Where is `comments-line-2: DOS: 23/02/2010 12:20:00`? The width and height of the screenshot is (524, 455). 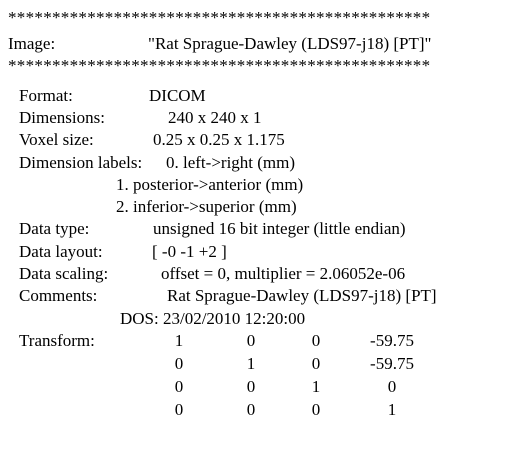
comments-line-2: DOS: 23/02/2010 12:20:00 is located at coordinates (213, 318).